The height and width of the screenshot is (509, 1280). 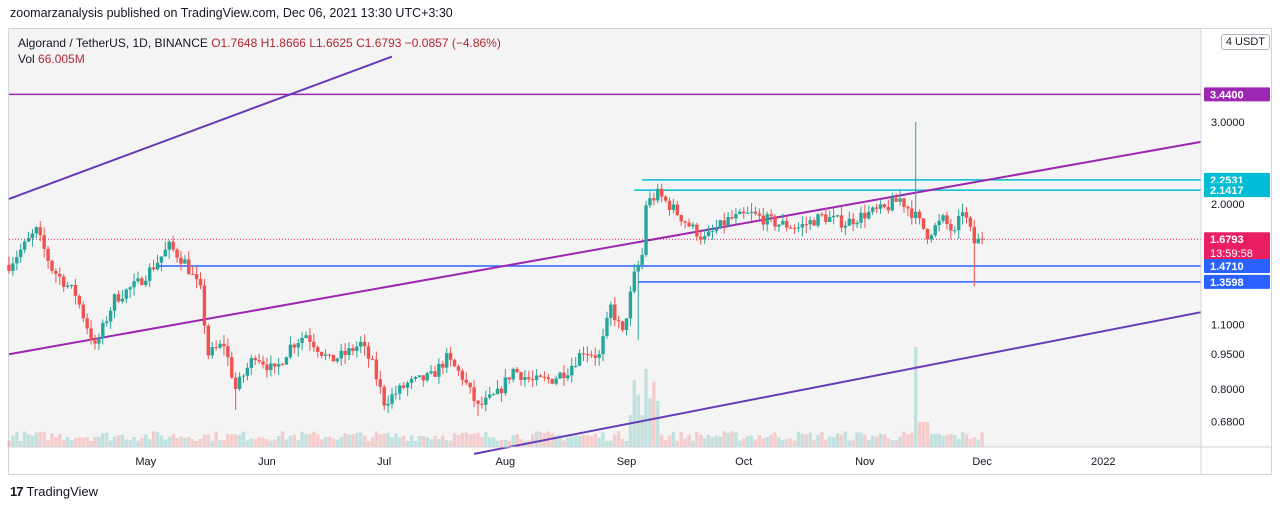 I want to click on brand-name: TradingView, so click(x=62, y=491).